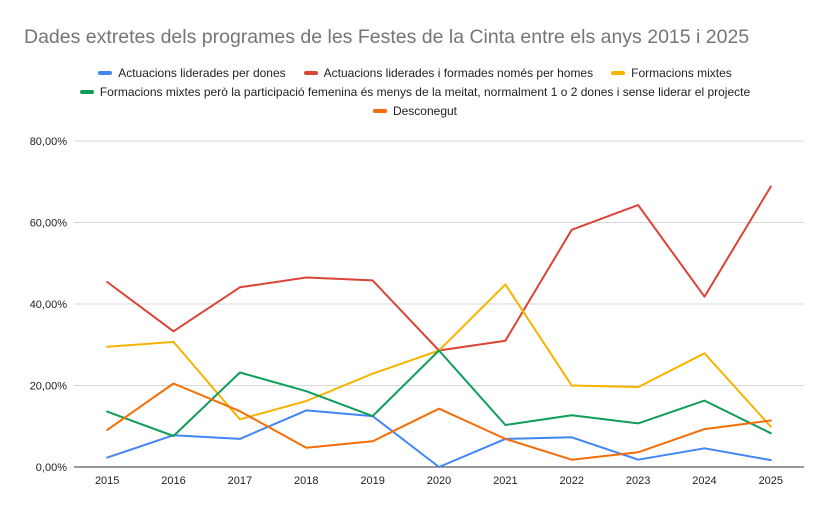 The image size is (830, 513). Describe the element at coordinates (105, 73) in the screenshot. I see `legend-swatch-dones` at that location.